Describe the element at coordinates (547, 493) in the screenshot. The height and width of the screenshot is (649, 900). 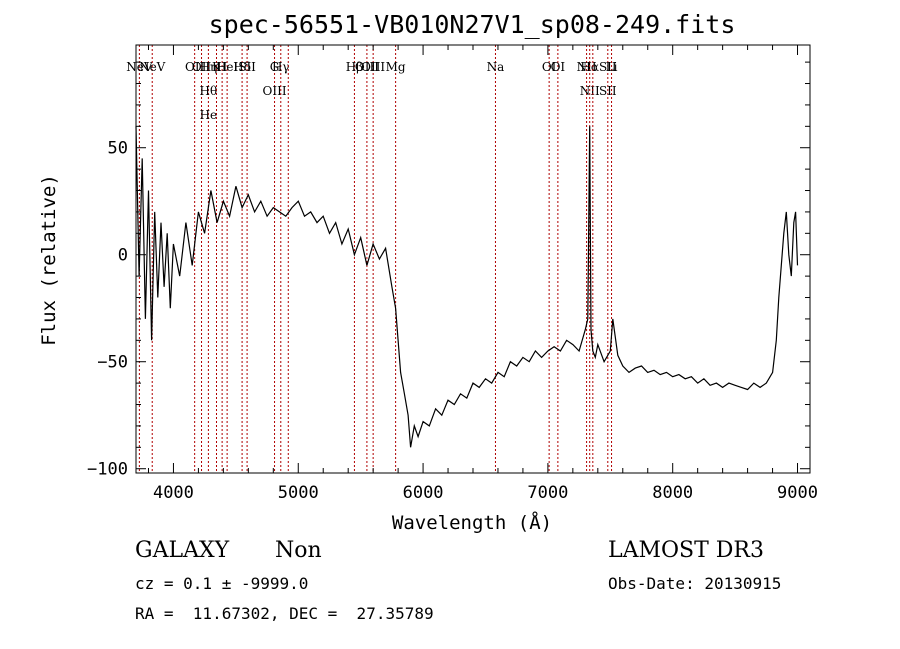
I see `x-tick-label: 7000` at that location.